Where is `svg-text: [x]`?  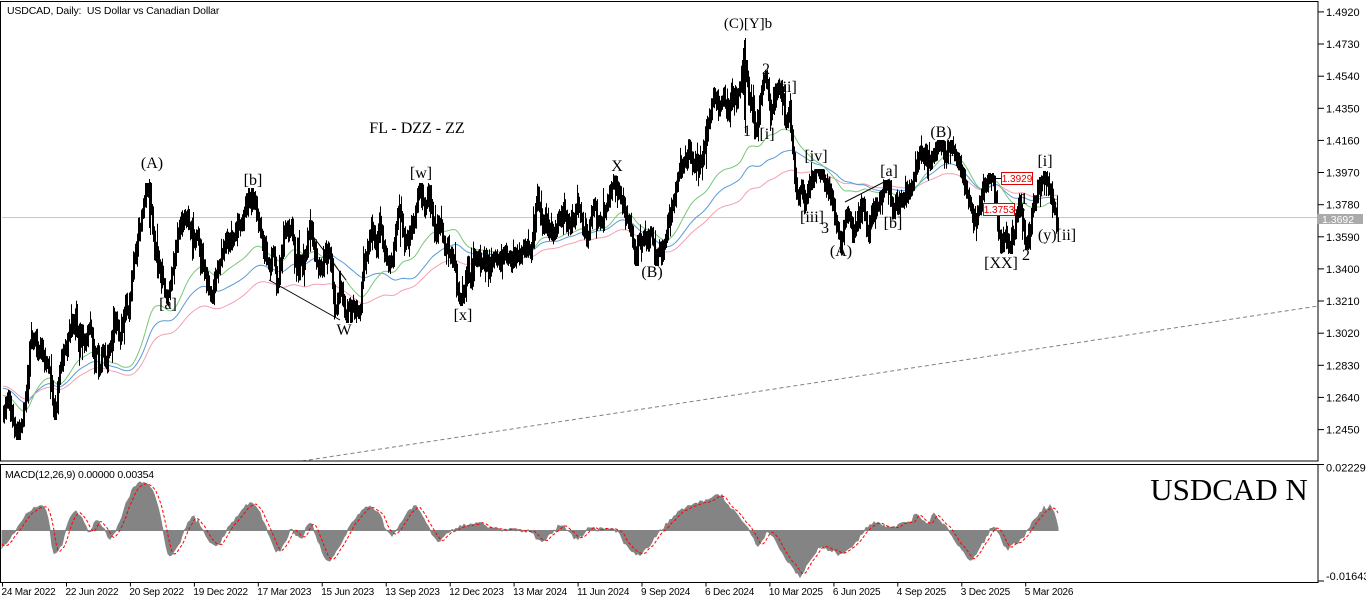 svg-text: [x] is located at coordinates (463, 315).